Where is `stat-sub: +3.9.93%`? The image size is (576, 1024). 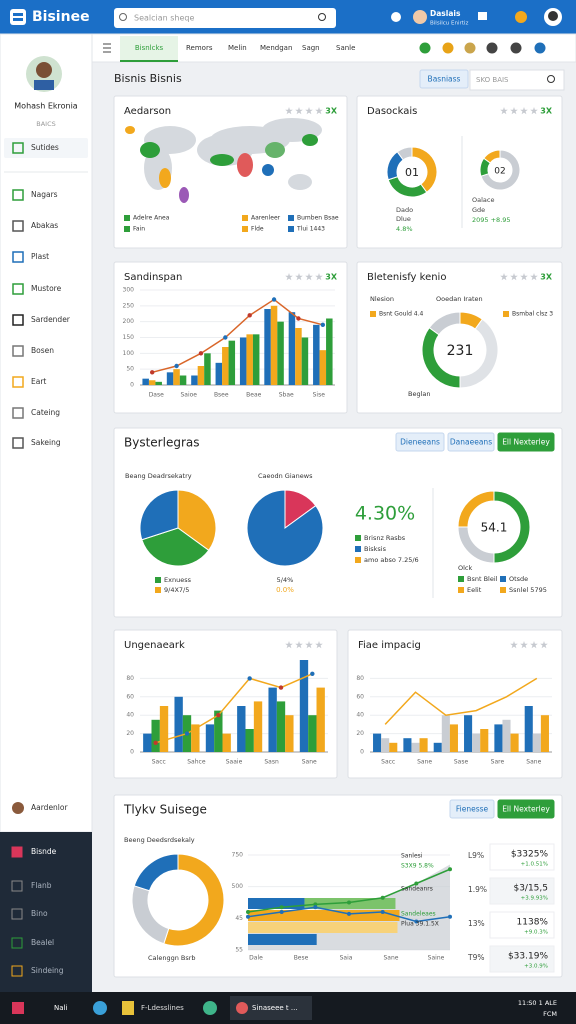 stat-sub: +3.9.93% is located at coordinates (534, 899).